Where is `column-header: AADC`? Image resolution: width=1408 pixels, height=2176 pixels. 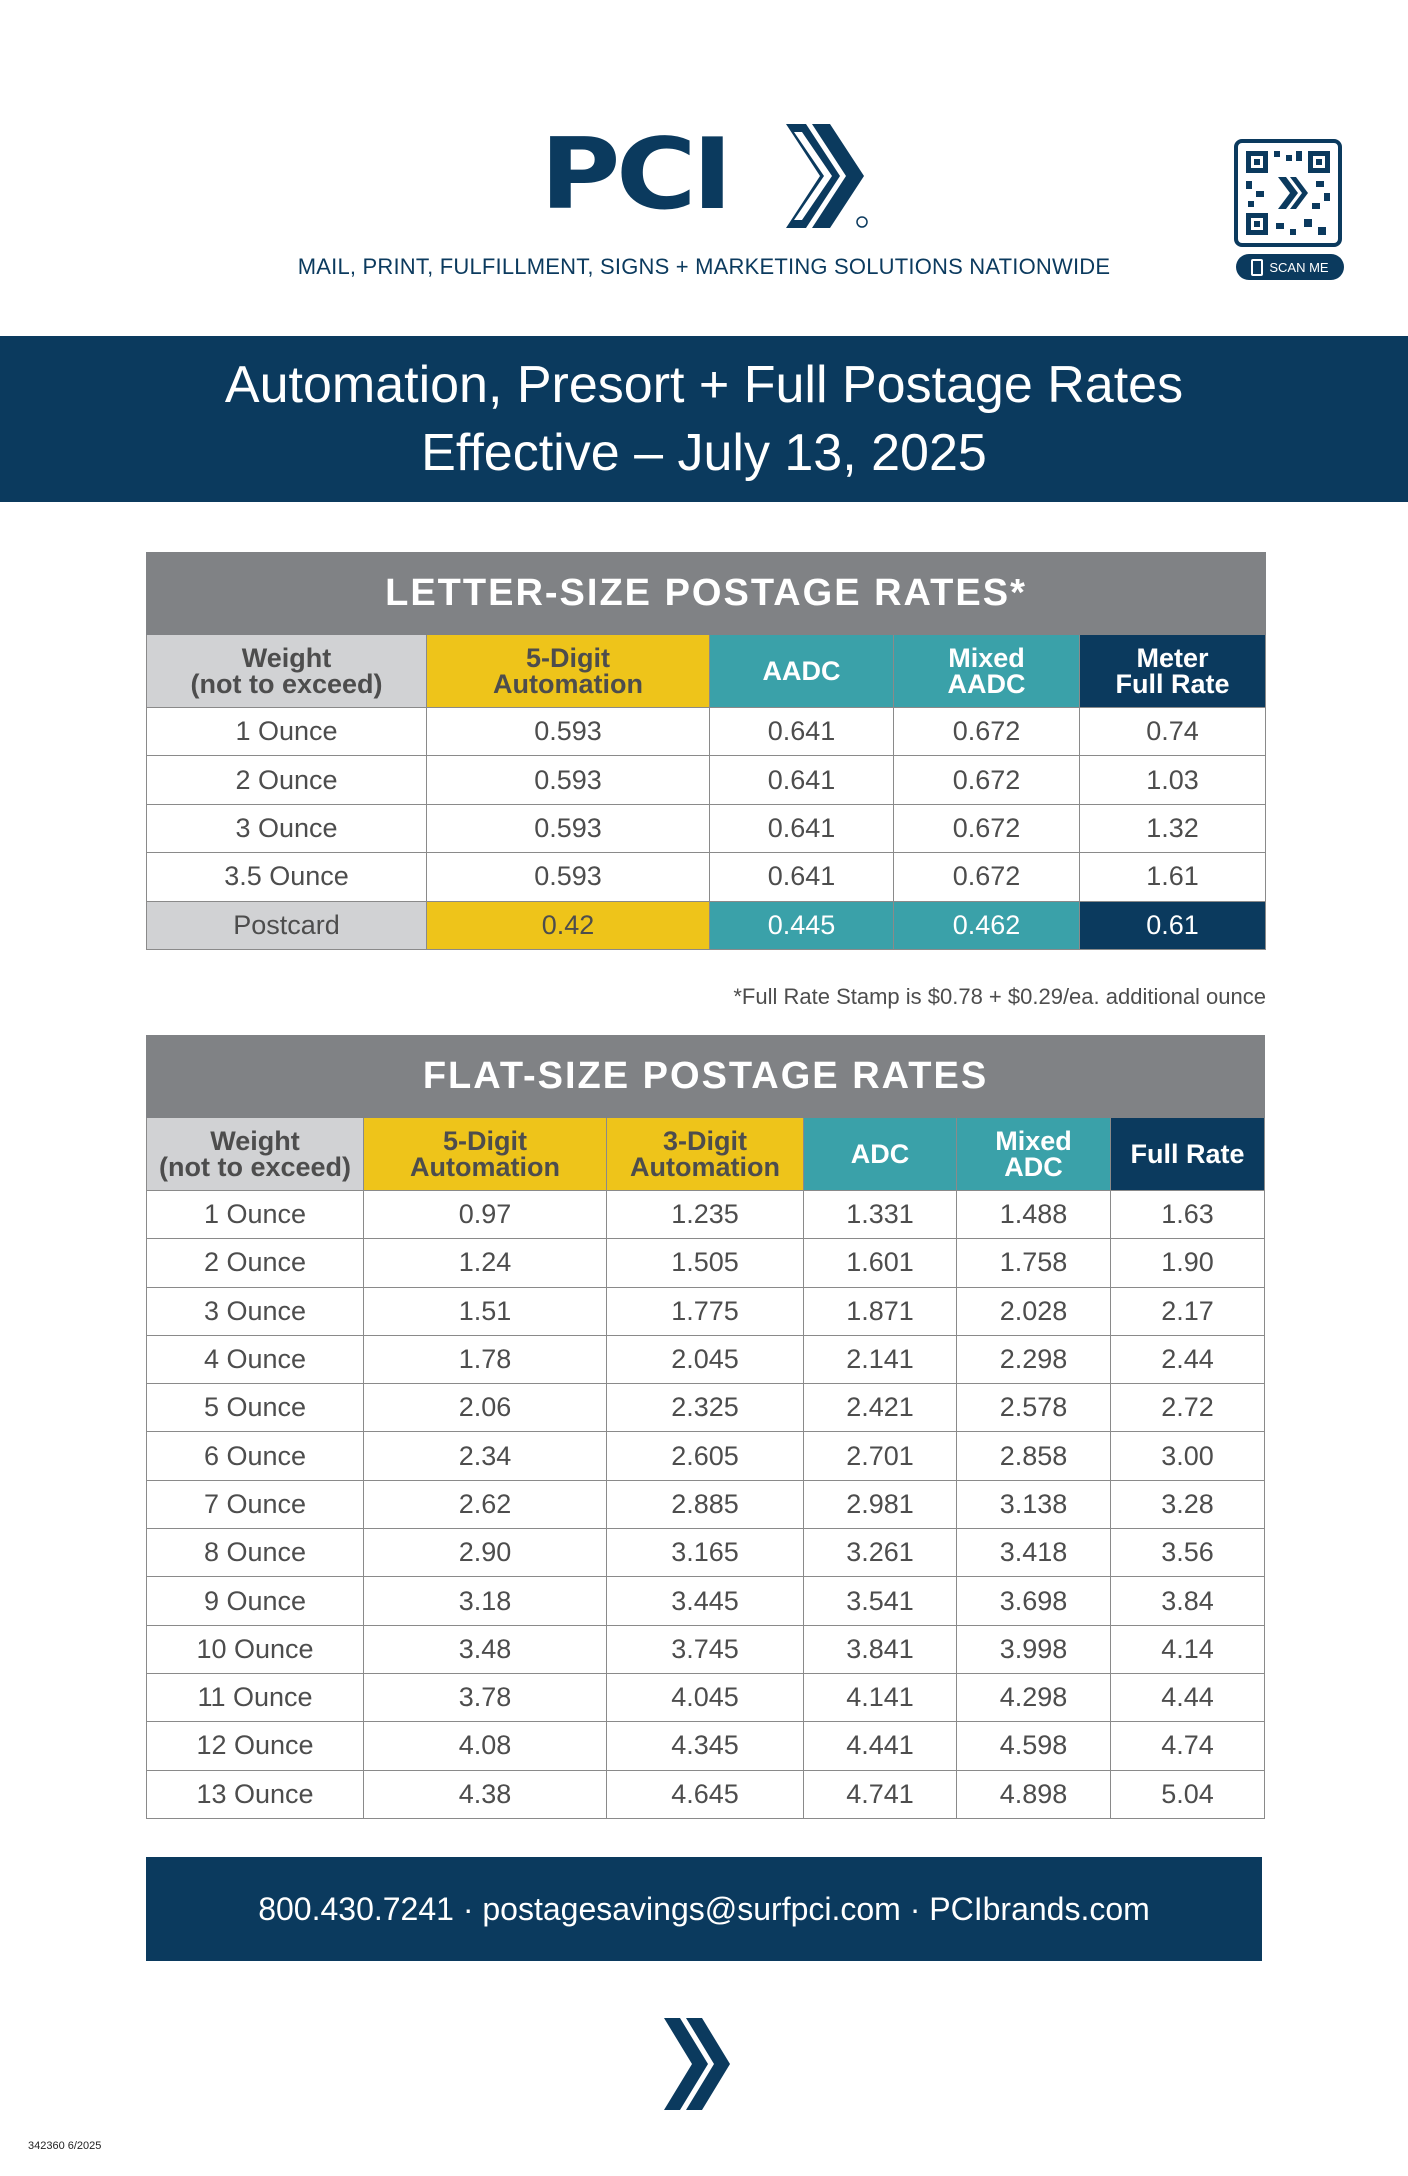
column-header: AADC is located at coordinates (801, 671).